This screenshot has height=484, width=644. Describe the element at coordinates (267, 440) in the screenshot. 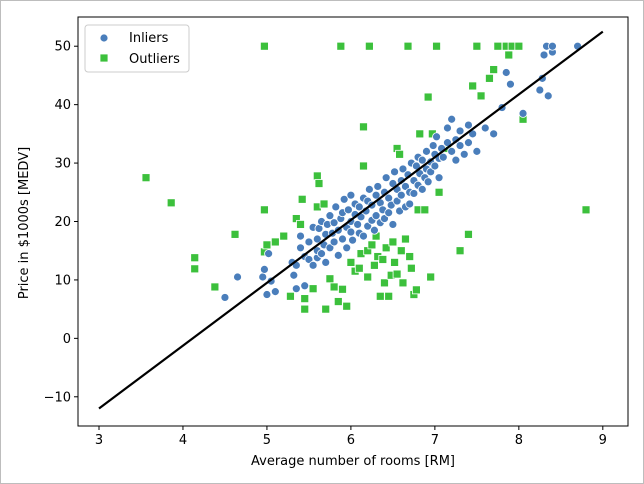

I see `x-tick-label: 5` at that location.